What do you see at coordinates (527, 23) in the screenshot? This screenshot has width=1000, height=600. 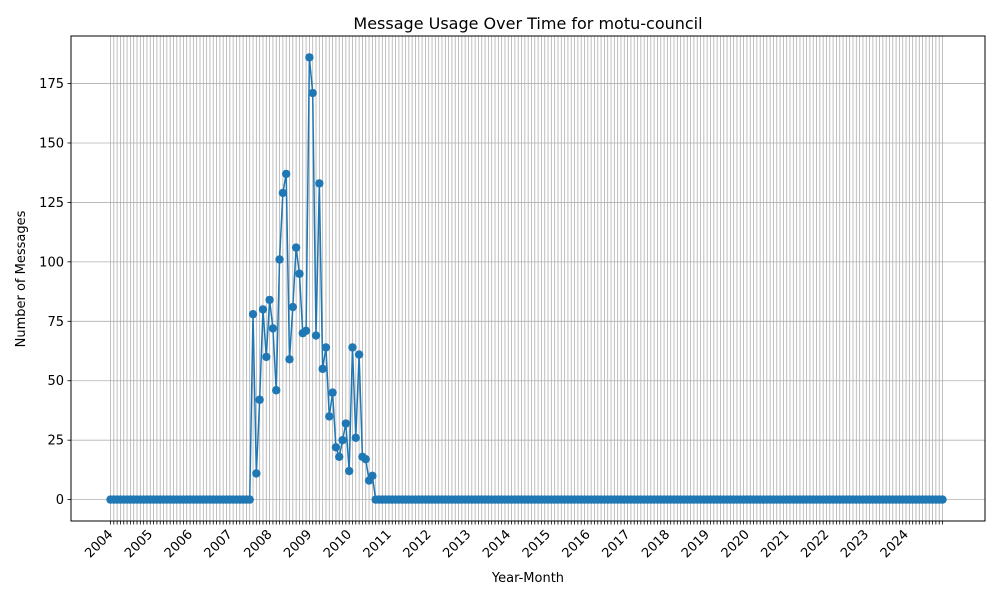 I see `chart-title: Message Usage Over Time for motu-council` at bounding box center [527, 23].